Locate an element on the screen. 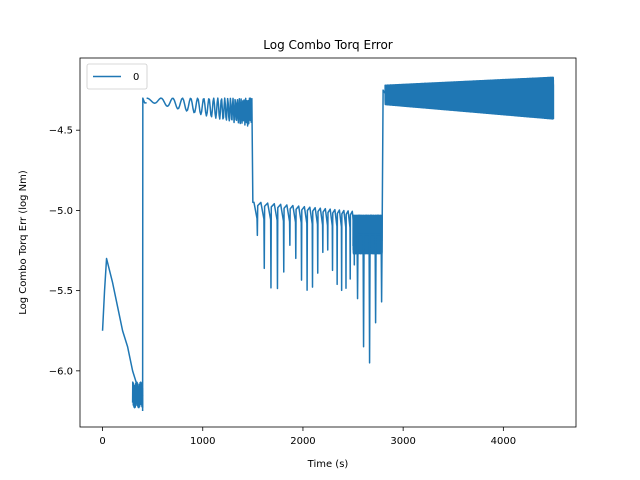 This screenshot has width=640, height=480. y-tick-label: −6.0 is located at coordinates (61, 371).